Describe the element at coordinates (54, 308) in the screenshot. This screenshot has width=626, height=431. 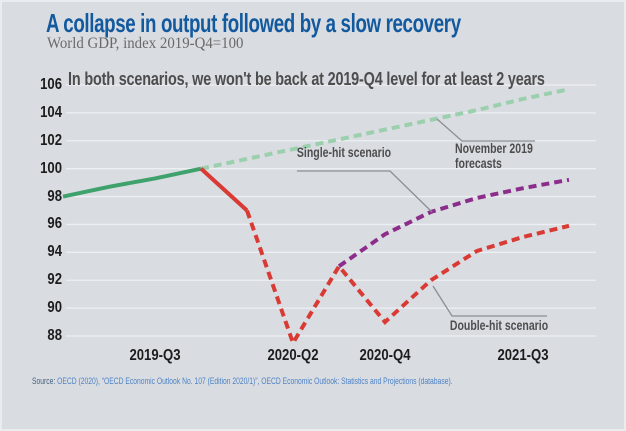
I see `y-tick-label-90: 90` at that location.